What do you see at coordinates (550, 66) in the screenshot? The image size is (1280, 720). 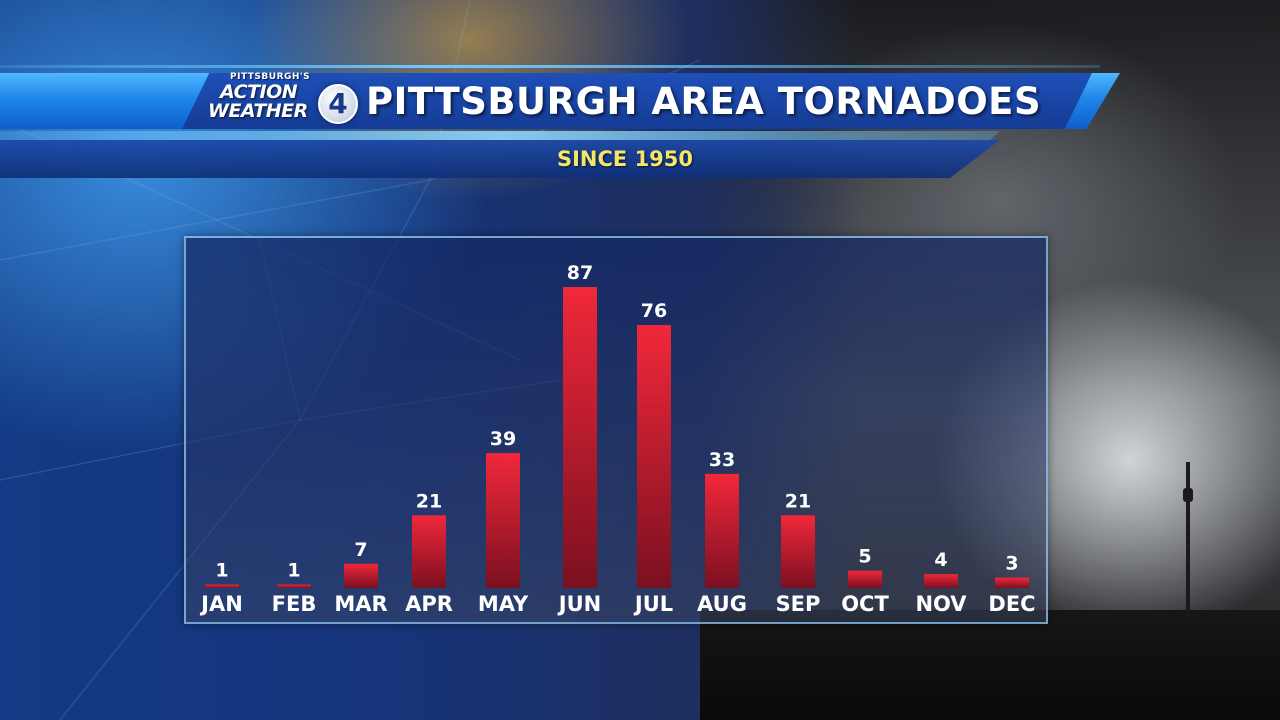 I see `banner-accent-line` at bounding box center [550, 66].